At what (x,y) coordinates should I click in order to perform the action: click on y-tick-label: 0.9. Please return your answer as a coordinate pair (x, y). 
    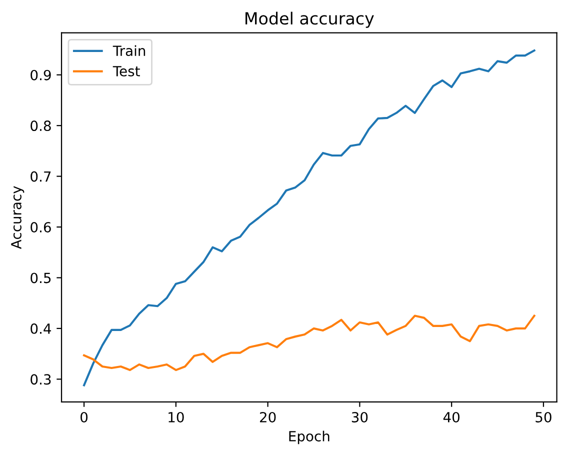
    Looking at the image, I should click on (40, 75).